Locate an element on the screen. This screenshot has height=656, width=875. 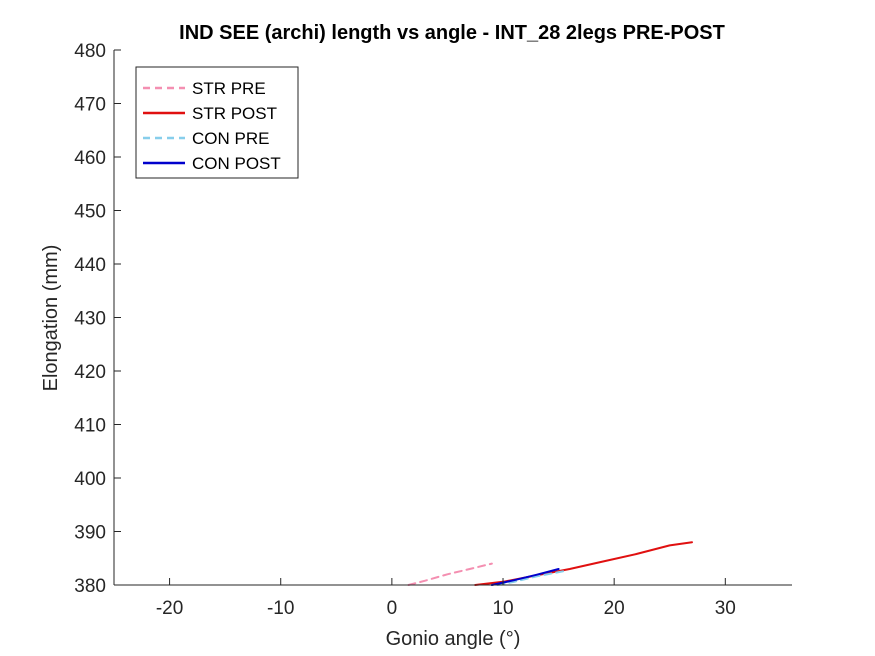
legend: STR PRE STR POST CON PRE CON POST is located at coordinates (217, 122).